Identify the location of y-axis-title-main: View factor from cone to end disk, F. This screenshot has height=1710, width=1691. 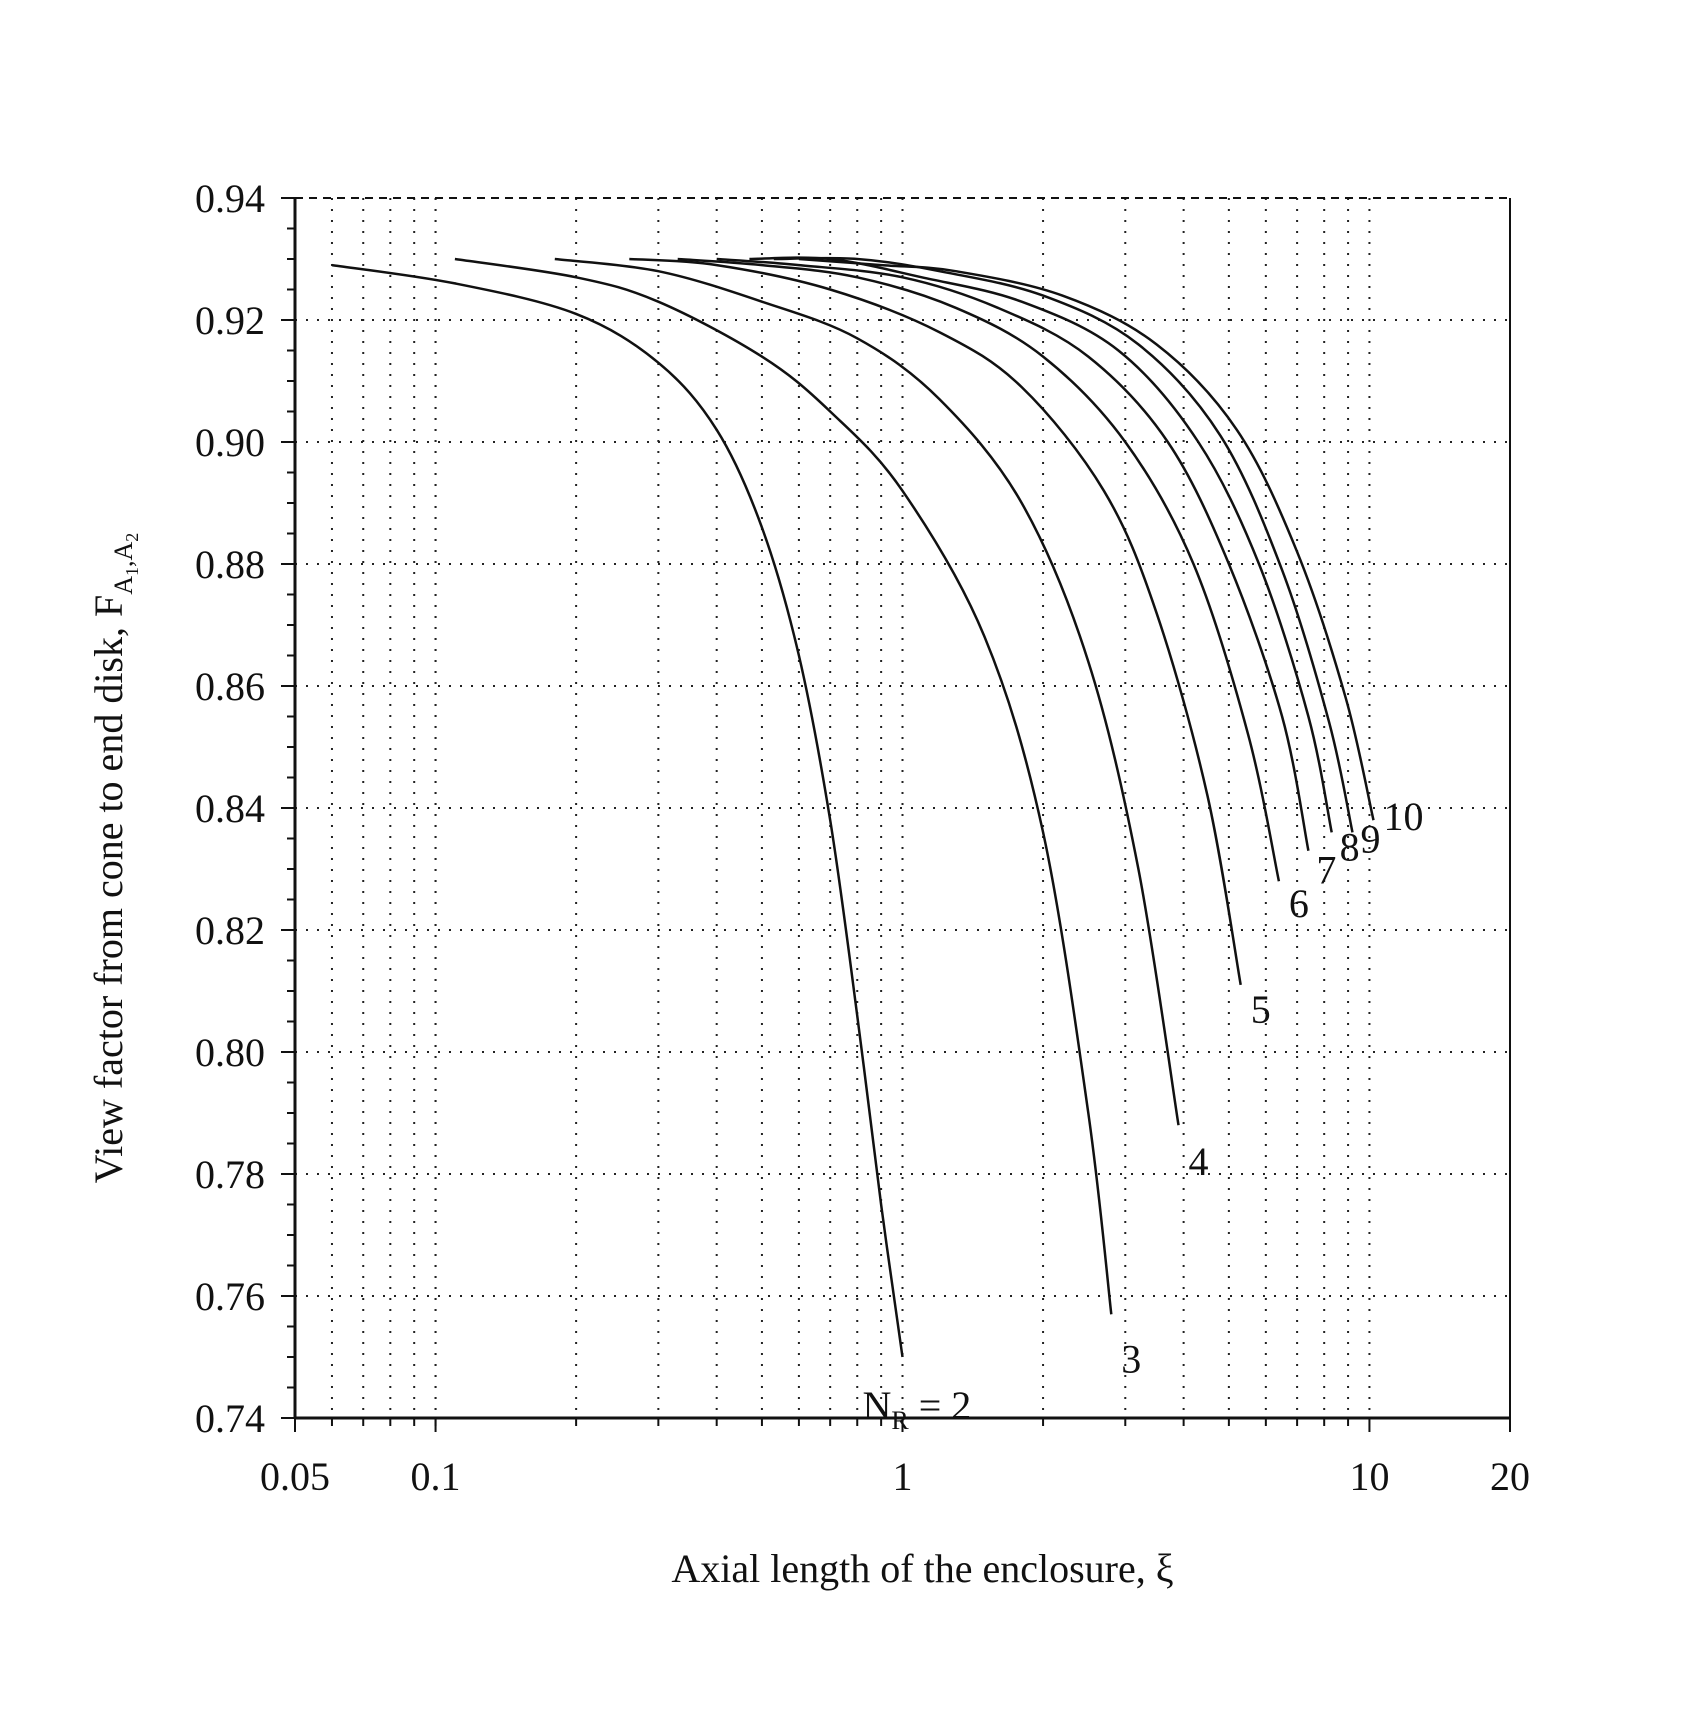
(108, 889).